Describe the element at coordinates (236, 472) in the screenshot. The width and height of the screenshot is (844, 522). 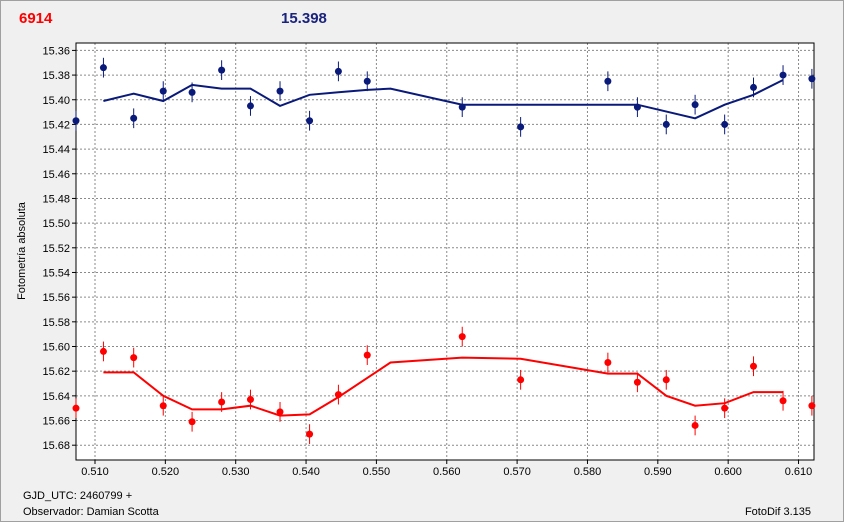
I see `x-tick-label: 0.530` at that location.